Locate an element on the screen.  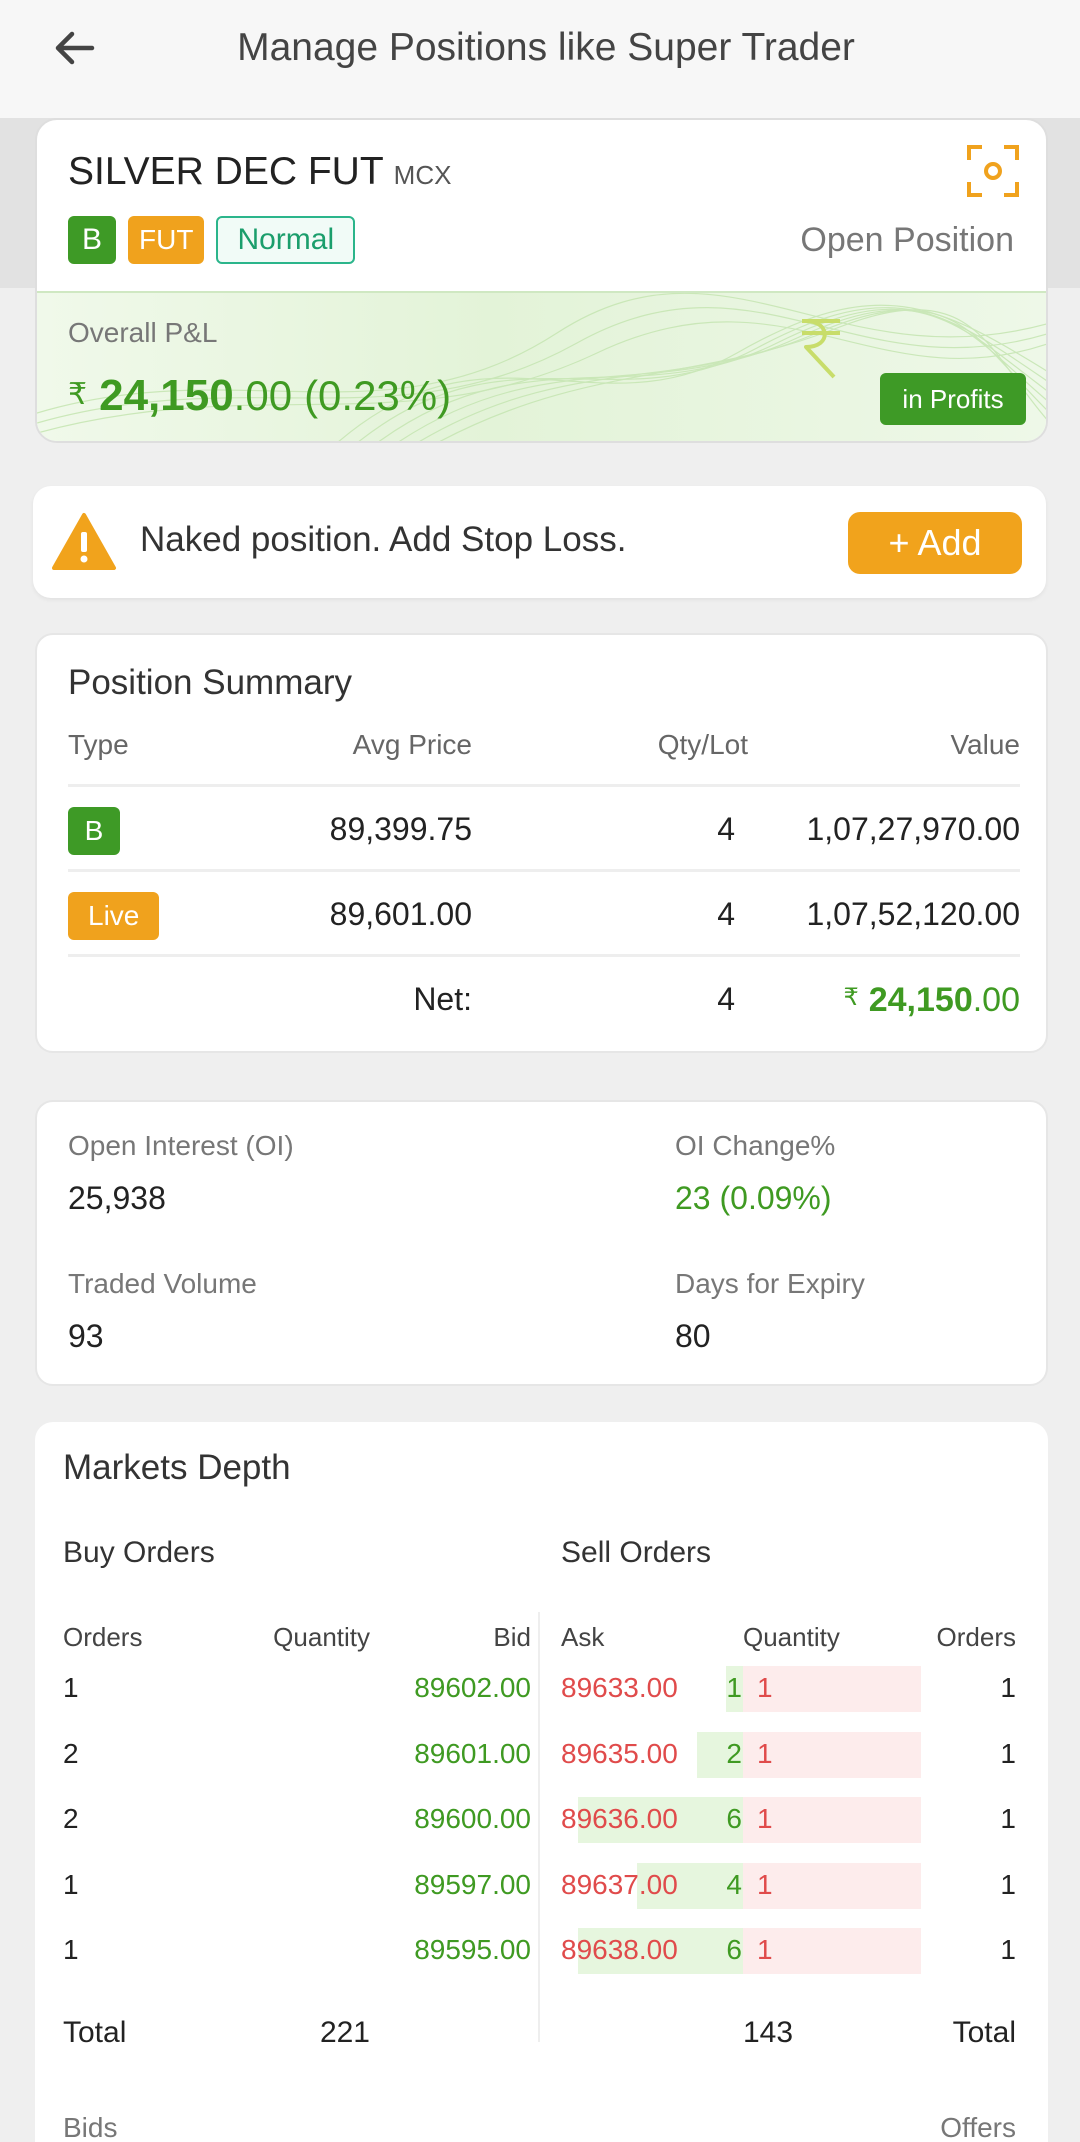
net-value: ₹24,150.00 is located at coordinates (931, 1000).